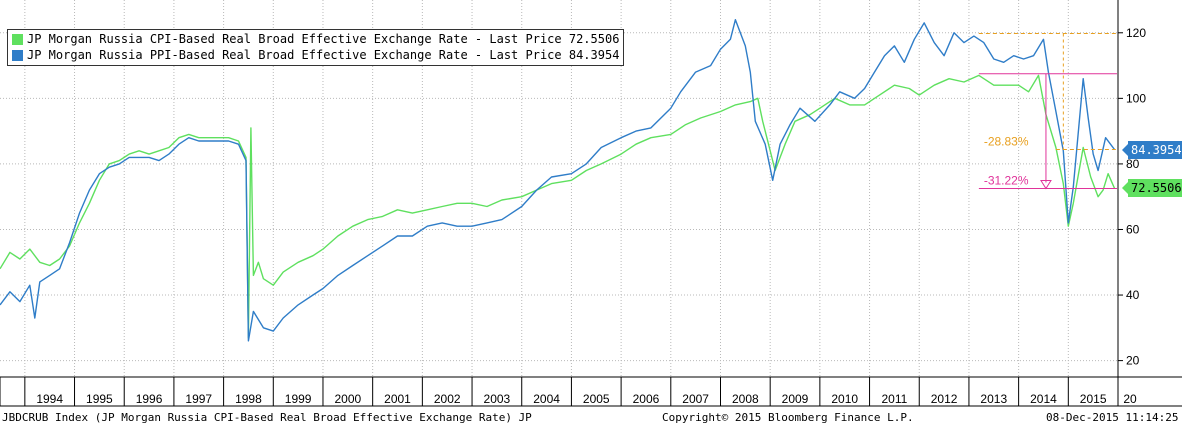 Image resolution: width=1182 pixels, height=427 pixels. I want to click on legend-swatch-ppi, so click(17, 55).